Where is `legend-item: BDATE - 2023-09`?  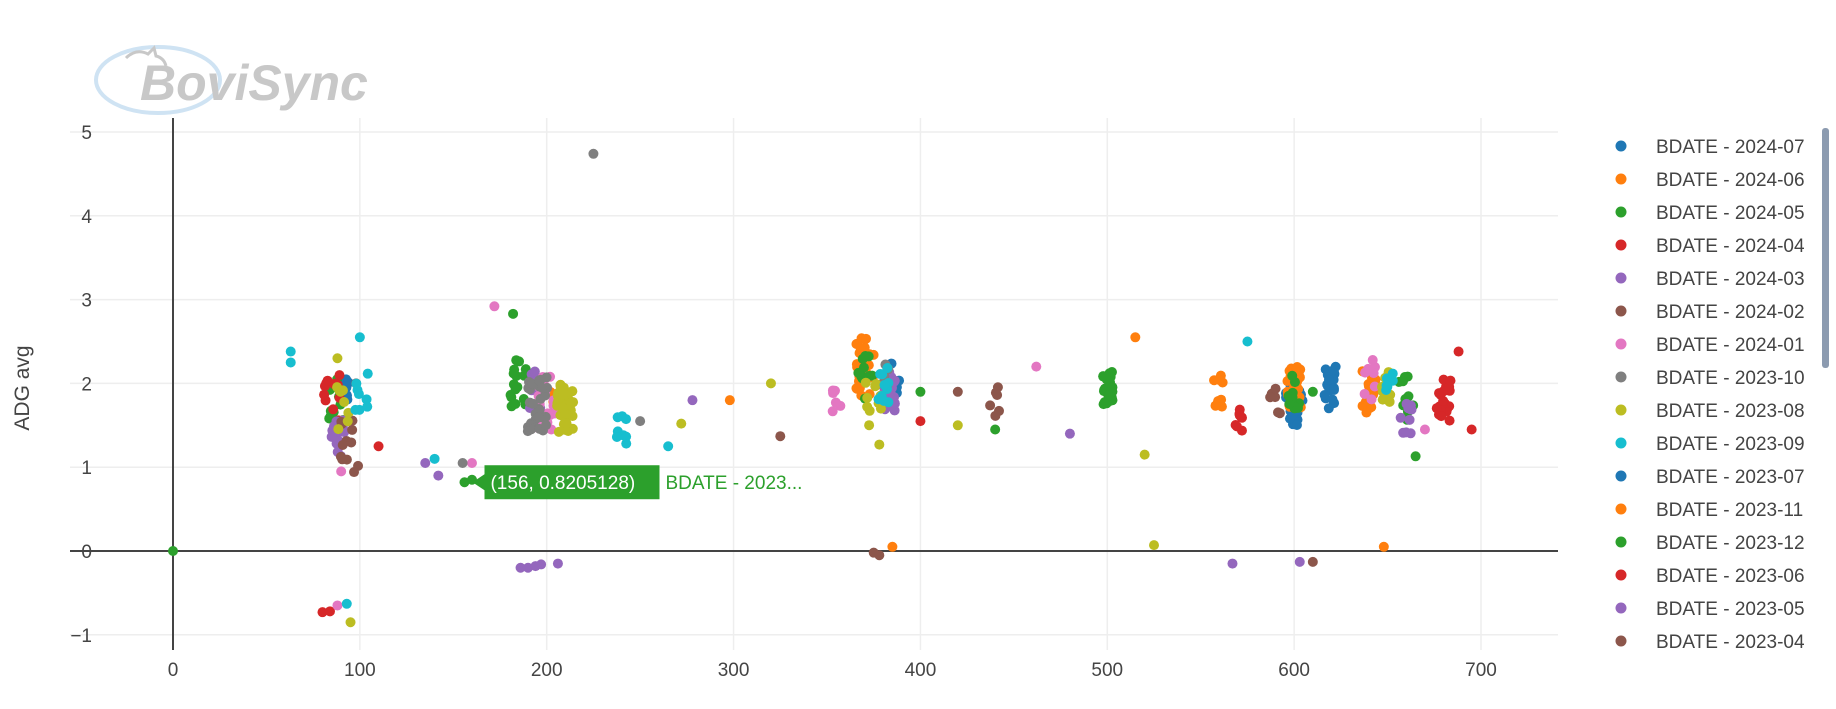
legend-item: BDATE - 2023-09 is located at coordinates (1710, 444).